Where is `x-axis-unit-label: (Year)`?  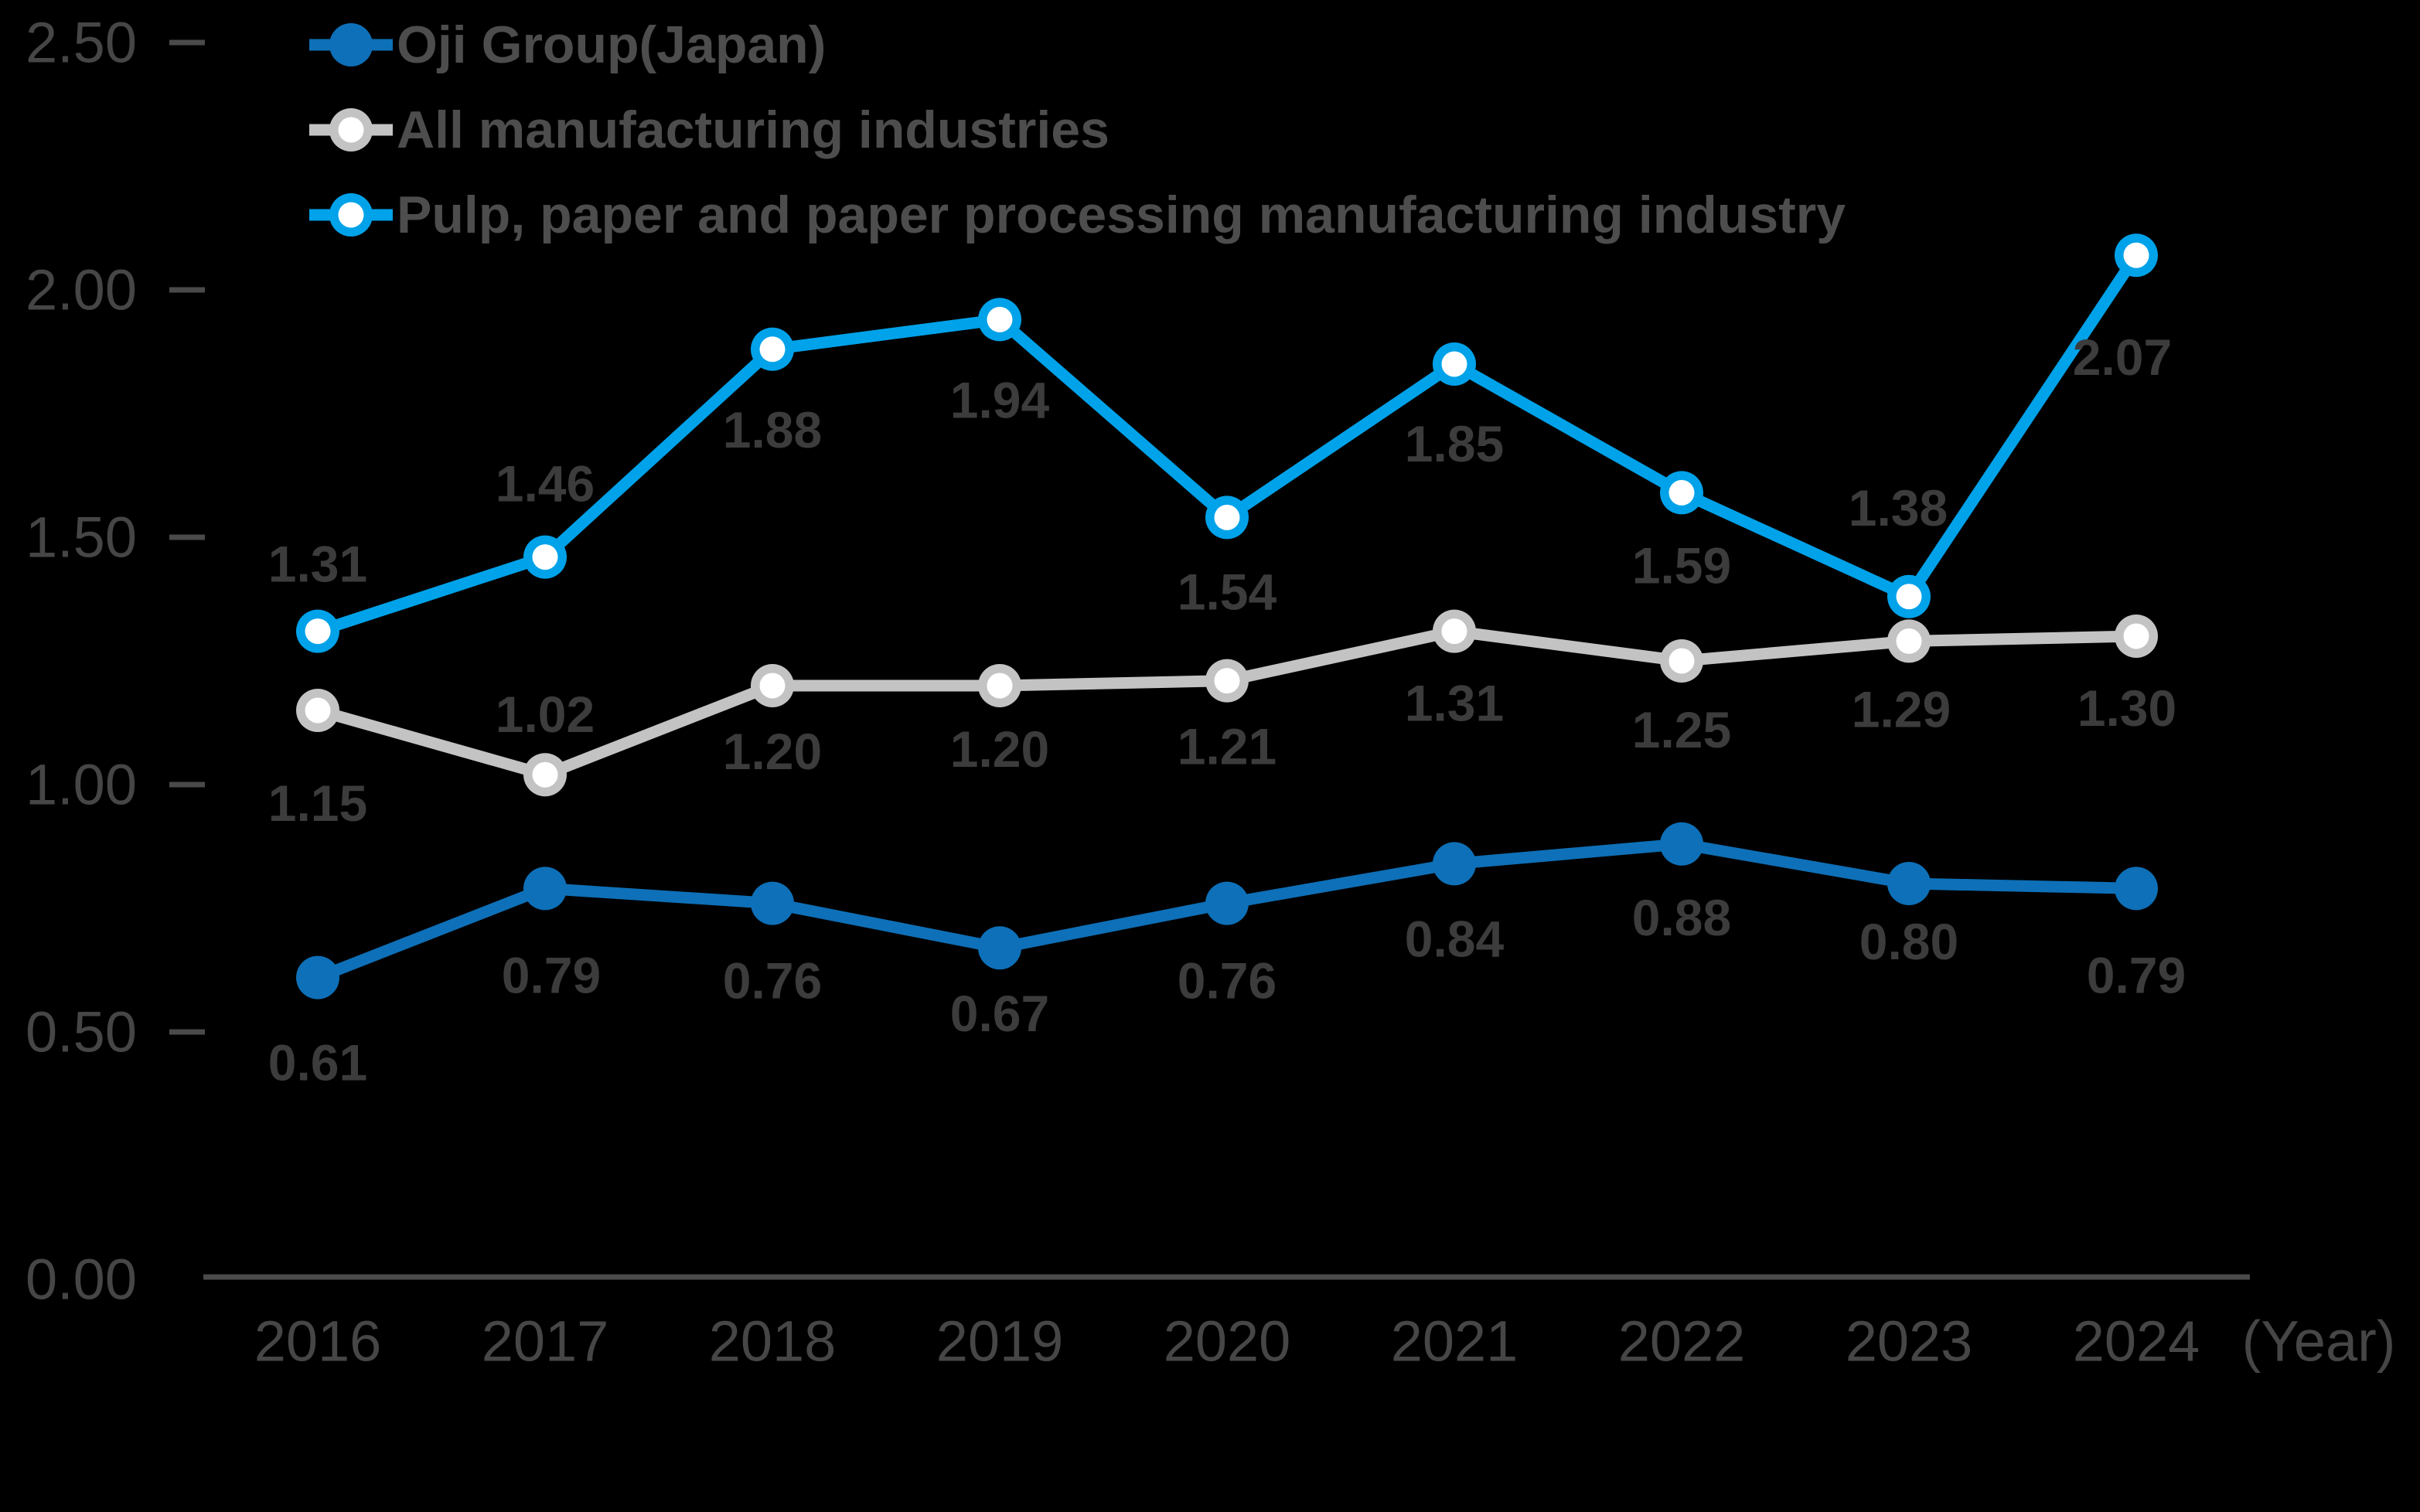
x-axis-unit-label: (Year) is located at coordinates (2319, 1341).